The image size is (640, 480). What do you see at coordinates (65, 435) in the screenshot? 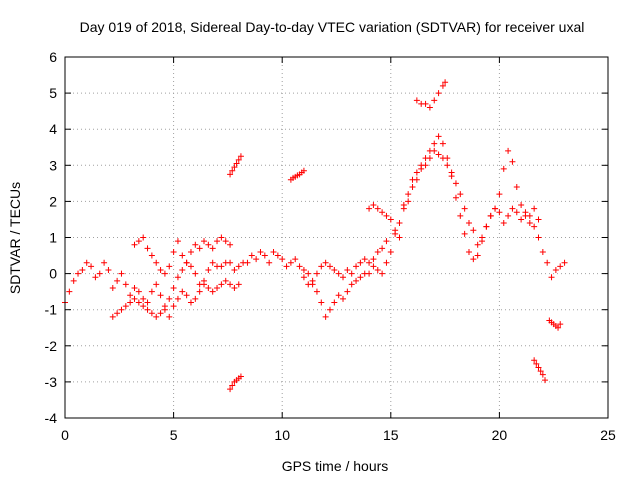
I see `x-tick-label: 0` at bounding box center [65, 435].